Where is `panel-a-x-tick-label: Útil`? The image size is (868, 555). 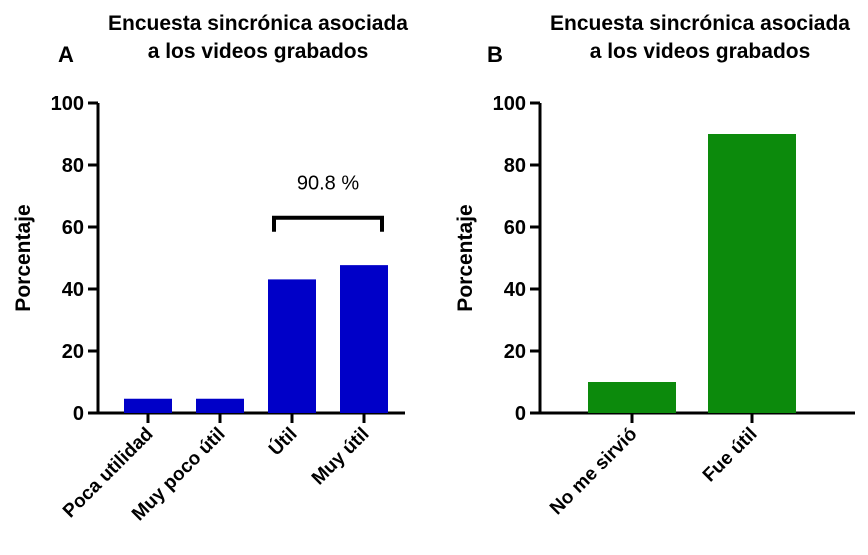
panel-a-x-tick-label: Útil is located at coordinates (282, 441).